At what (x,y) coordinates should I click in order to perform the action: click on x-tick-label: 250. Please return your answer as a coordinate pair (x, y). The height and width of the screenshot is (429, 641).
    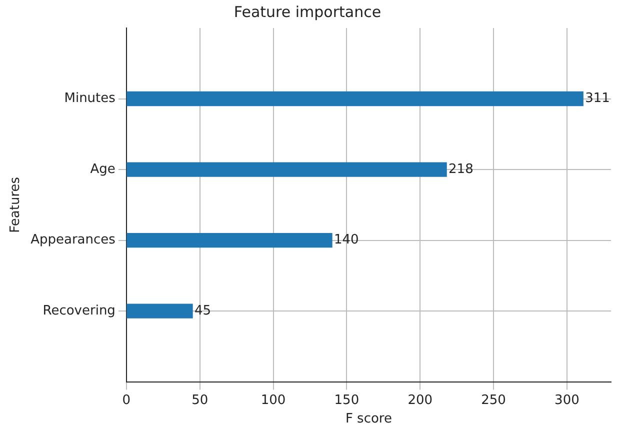
    Looking at the image, I should click on (493, 400).